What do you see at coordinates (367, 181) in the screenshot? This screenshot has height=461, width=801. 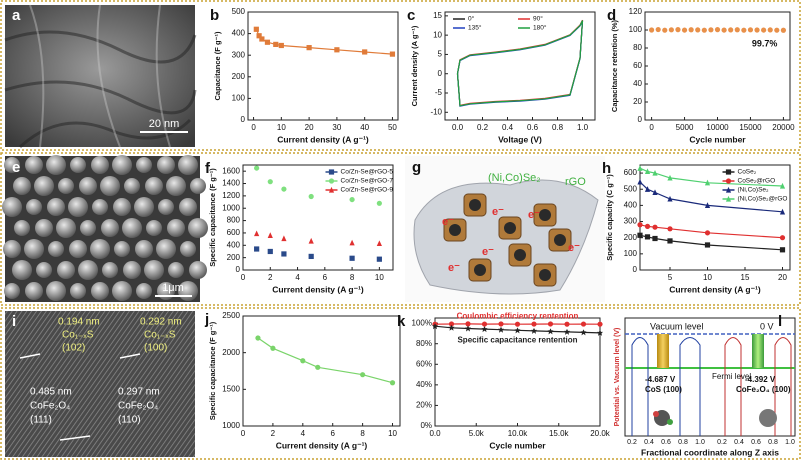 I see `legend-label: Co/Zn-Se@rGO-7` at bounding box center [367, 181].